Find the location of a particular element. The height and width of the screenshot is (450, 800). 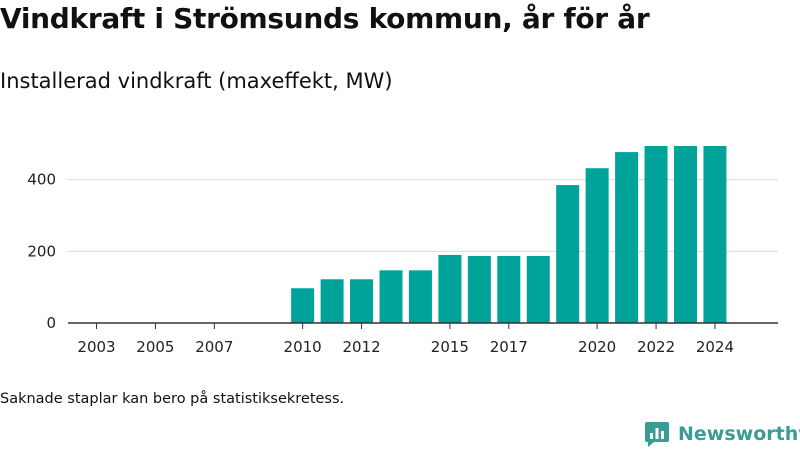

bar-2021 is located at coordinates (627, 237).